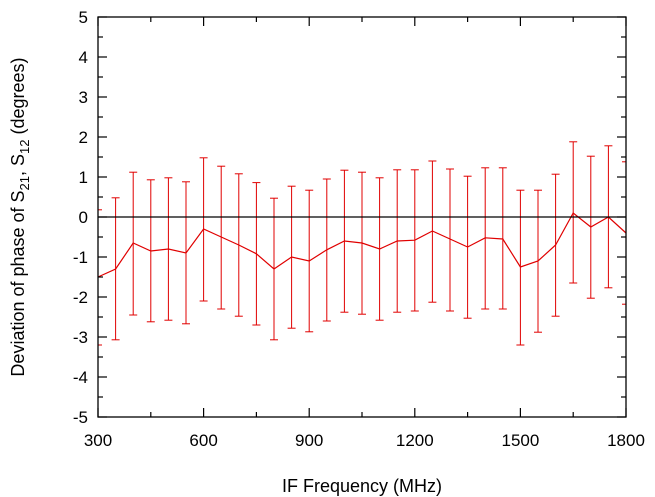 The width and height of the screenshot is (655, 497). What do you see at coordinates (83, 97) in the screenshot?
I see `y-tick-label: 3` at bounding box center [83, 97].